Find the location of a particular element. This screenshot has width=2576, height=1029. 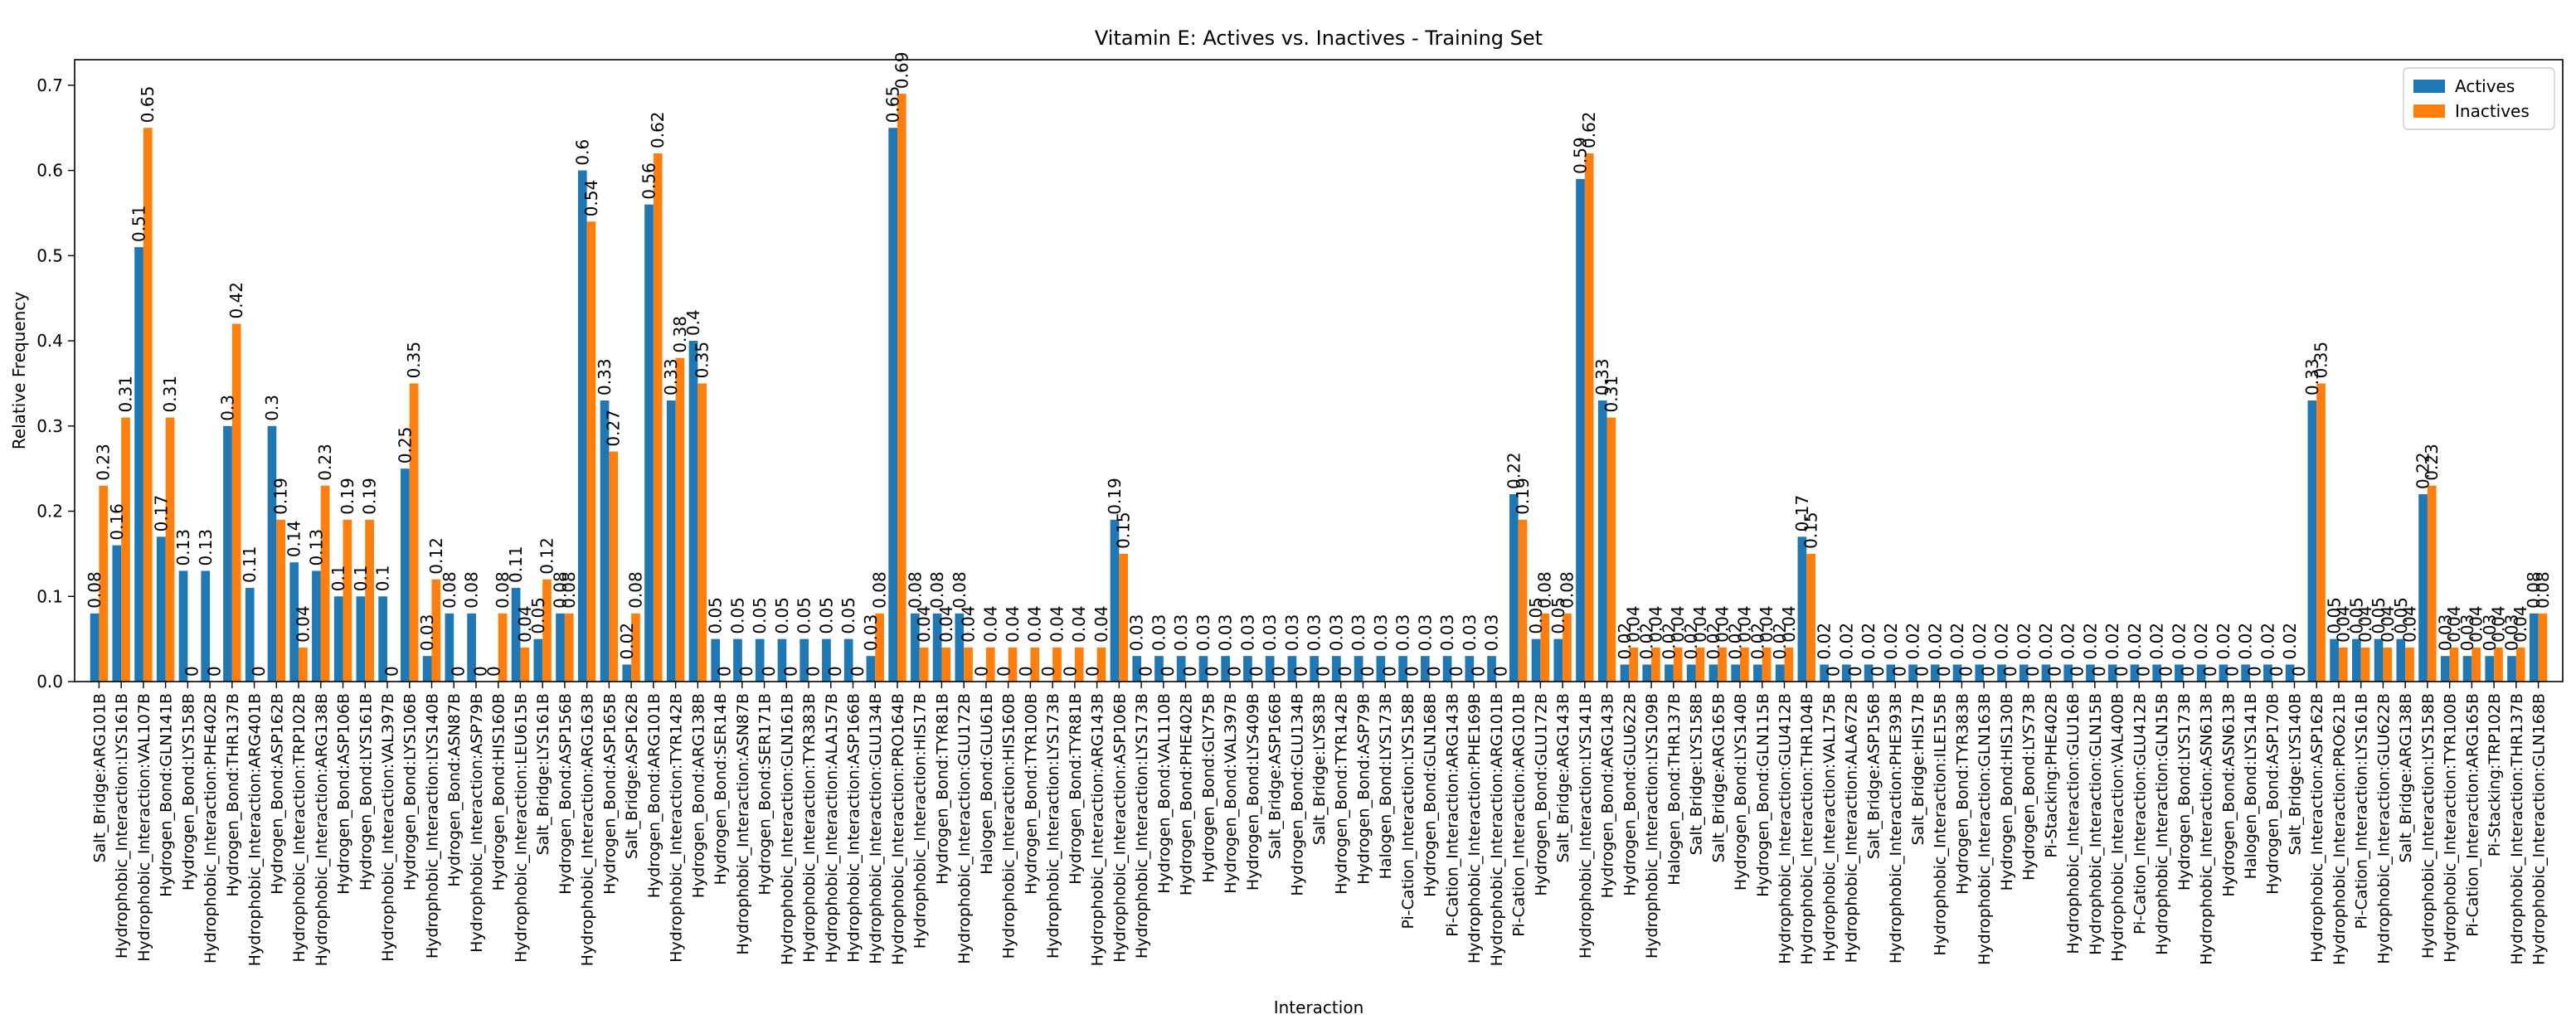

x-tick-label: Hydrogen_Bond:SER171B is located at coordinates (765, 794).